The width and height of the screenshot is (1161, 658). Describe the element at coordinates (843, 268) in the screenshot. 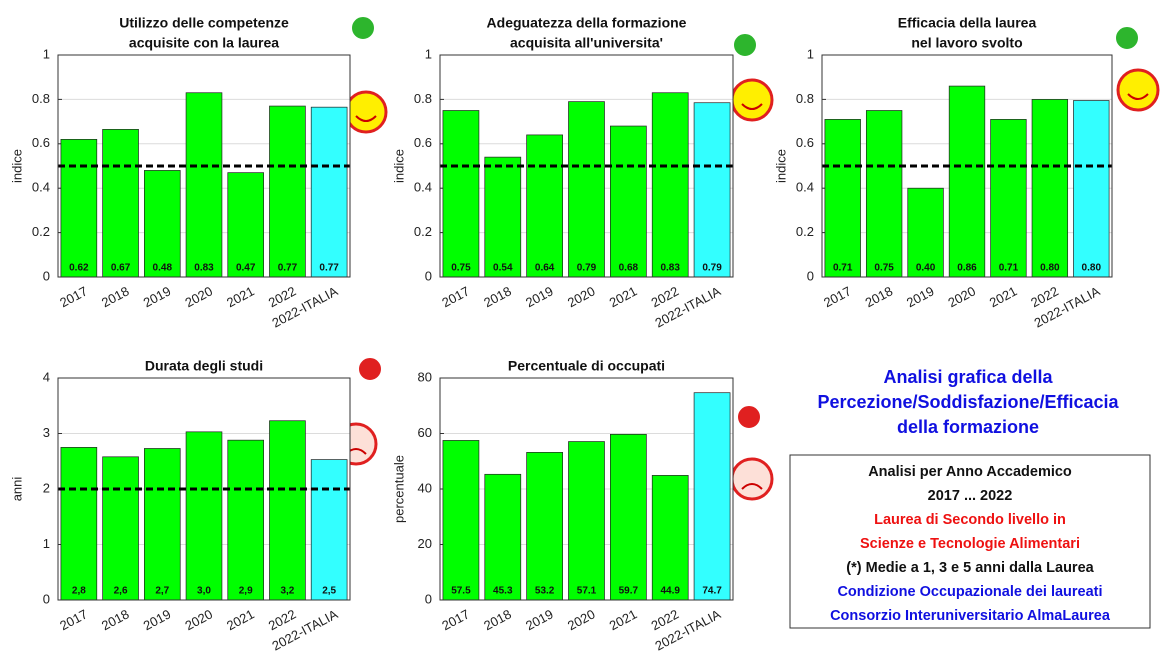

I see `value-label: 0.71` at that location.